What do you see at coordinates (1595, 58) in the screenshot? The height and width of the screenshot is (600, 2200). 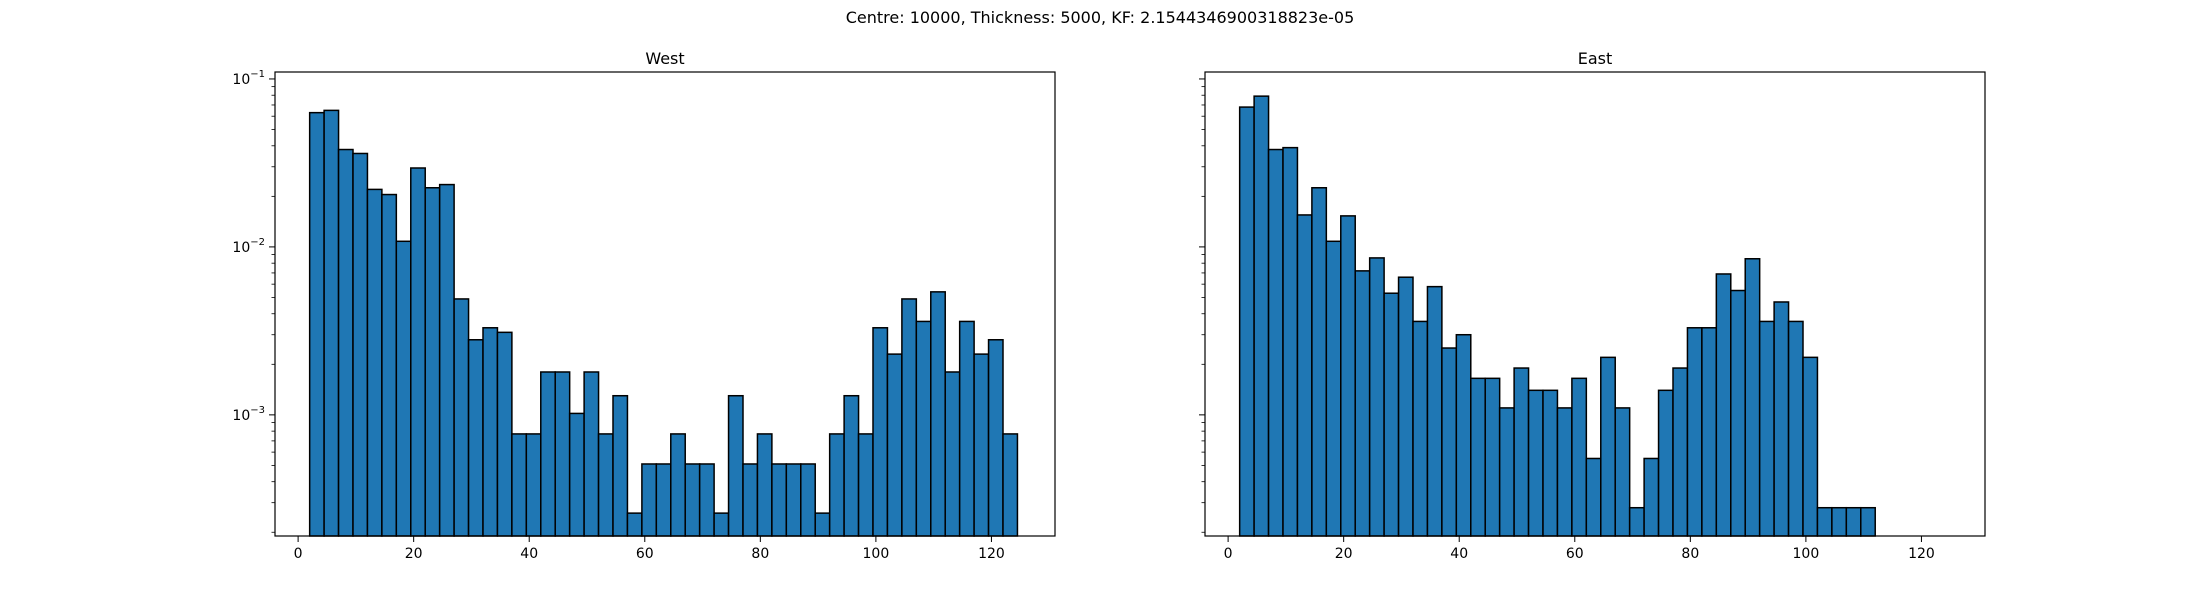 I see `subplot-title: East` at bounding box center [1595, 58].